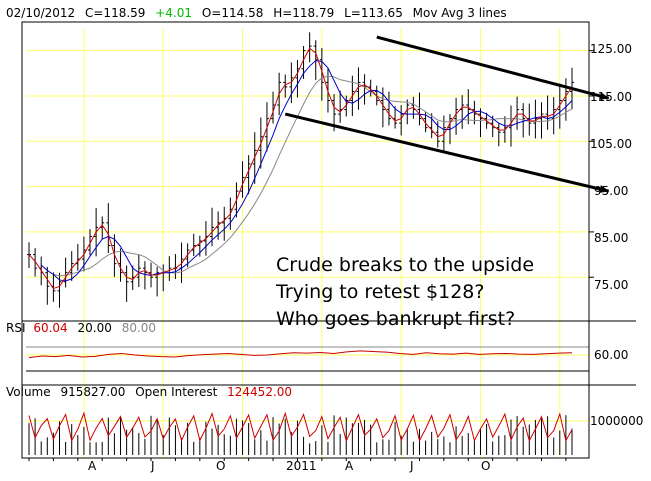 This screenshot has height=481, width=651. Describe the element at coordinates (81, 328) in the screenshot. I see `rsi-legend: RSI 60.04 20.00 80.00` at that location.